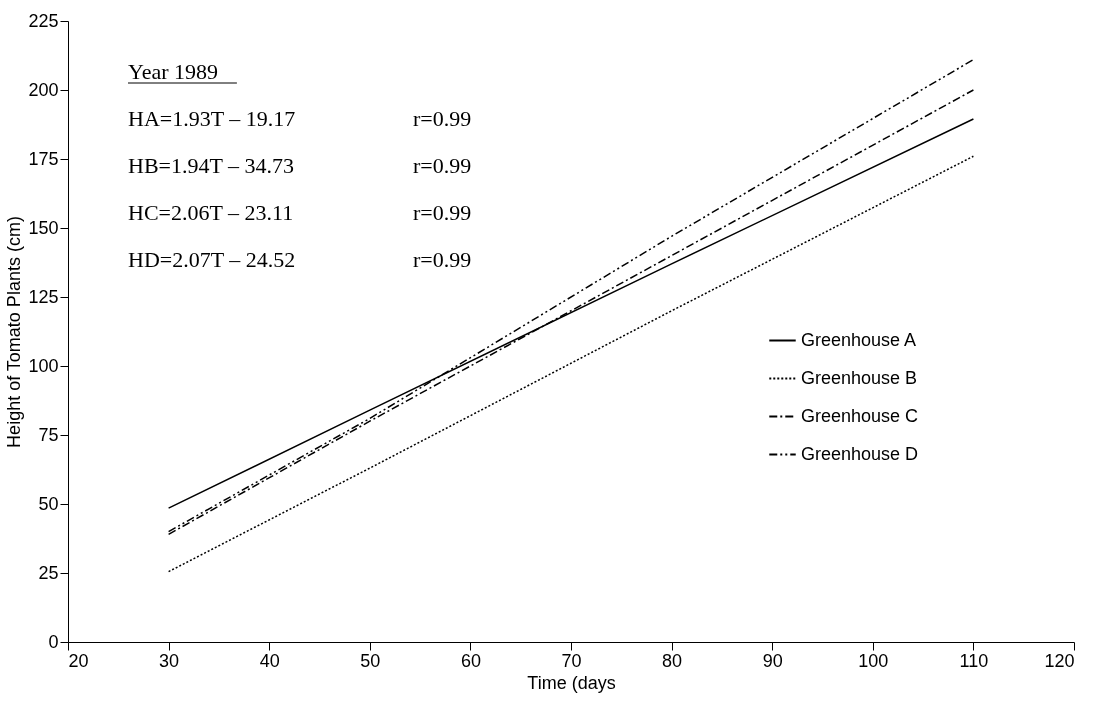  What do you see at coordinates (772, 660) in the screenshot?
I see `x-tick-label: 90` at bounding box center [772, 660].